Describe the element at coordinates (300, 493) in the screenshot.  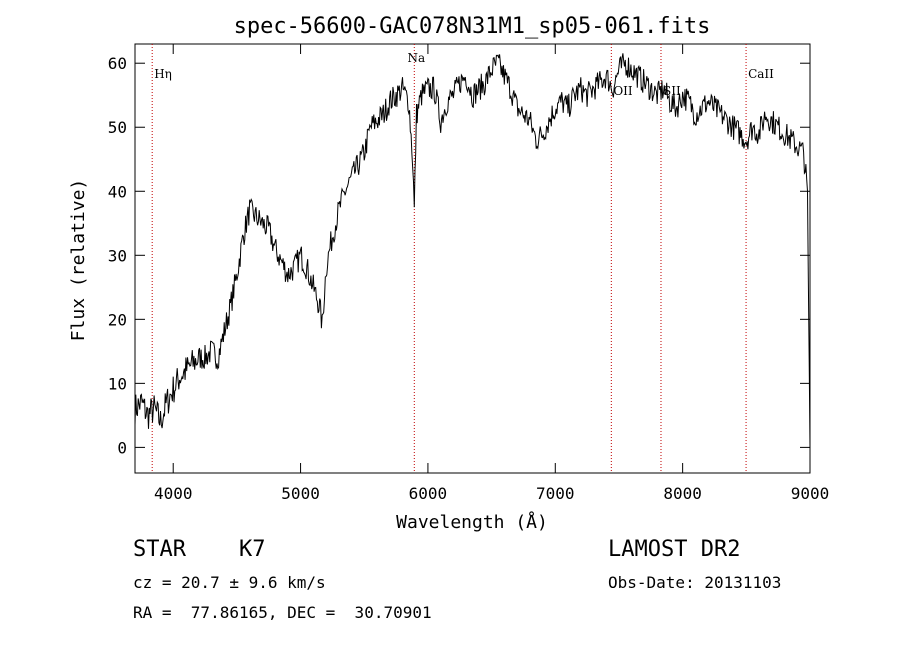
I see `x-tick-label: 5000` at that location.